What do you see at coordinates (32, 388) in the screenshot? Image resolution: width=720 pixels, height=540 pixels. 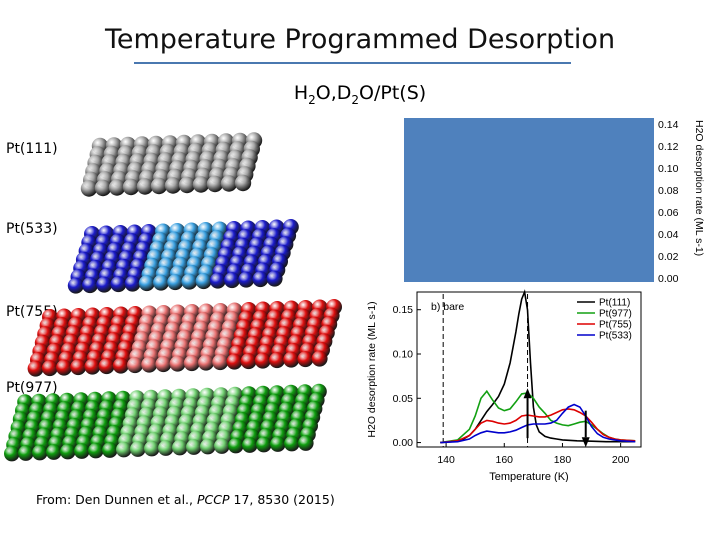 I see `surface-label-pt977: Pt(977)` at bounding box center [32, 388].